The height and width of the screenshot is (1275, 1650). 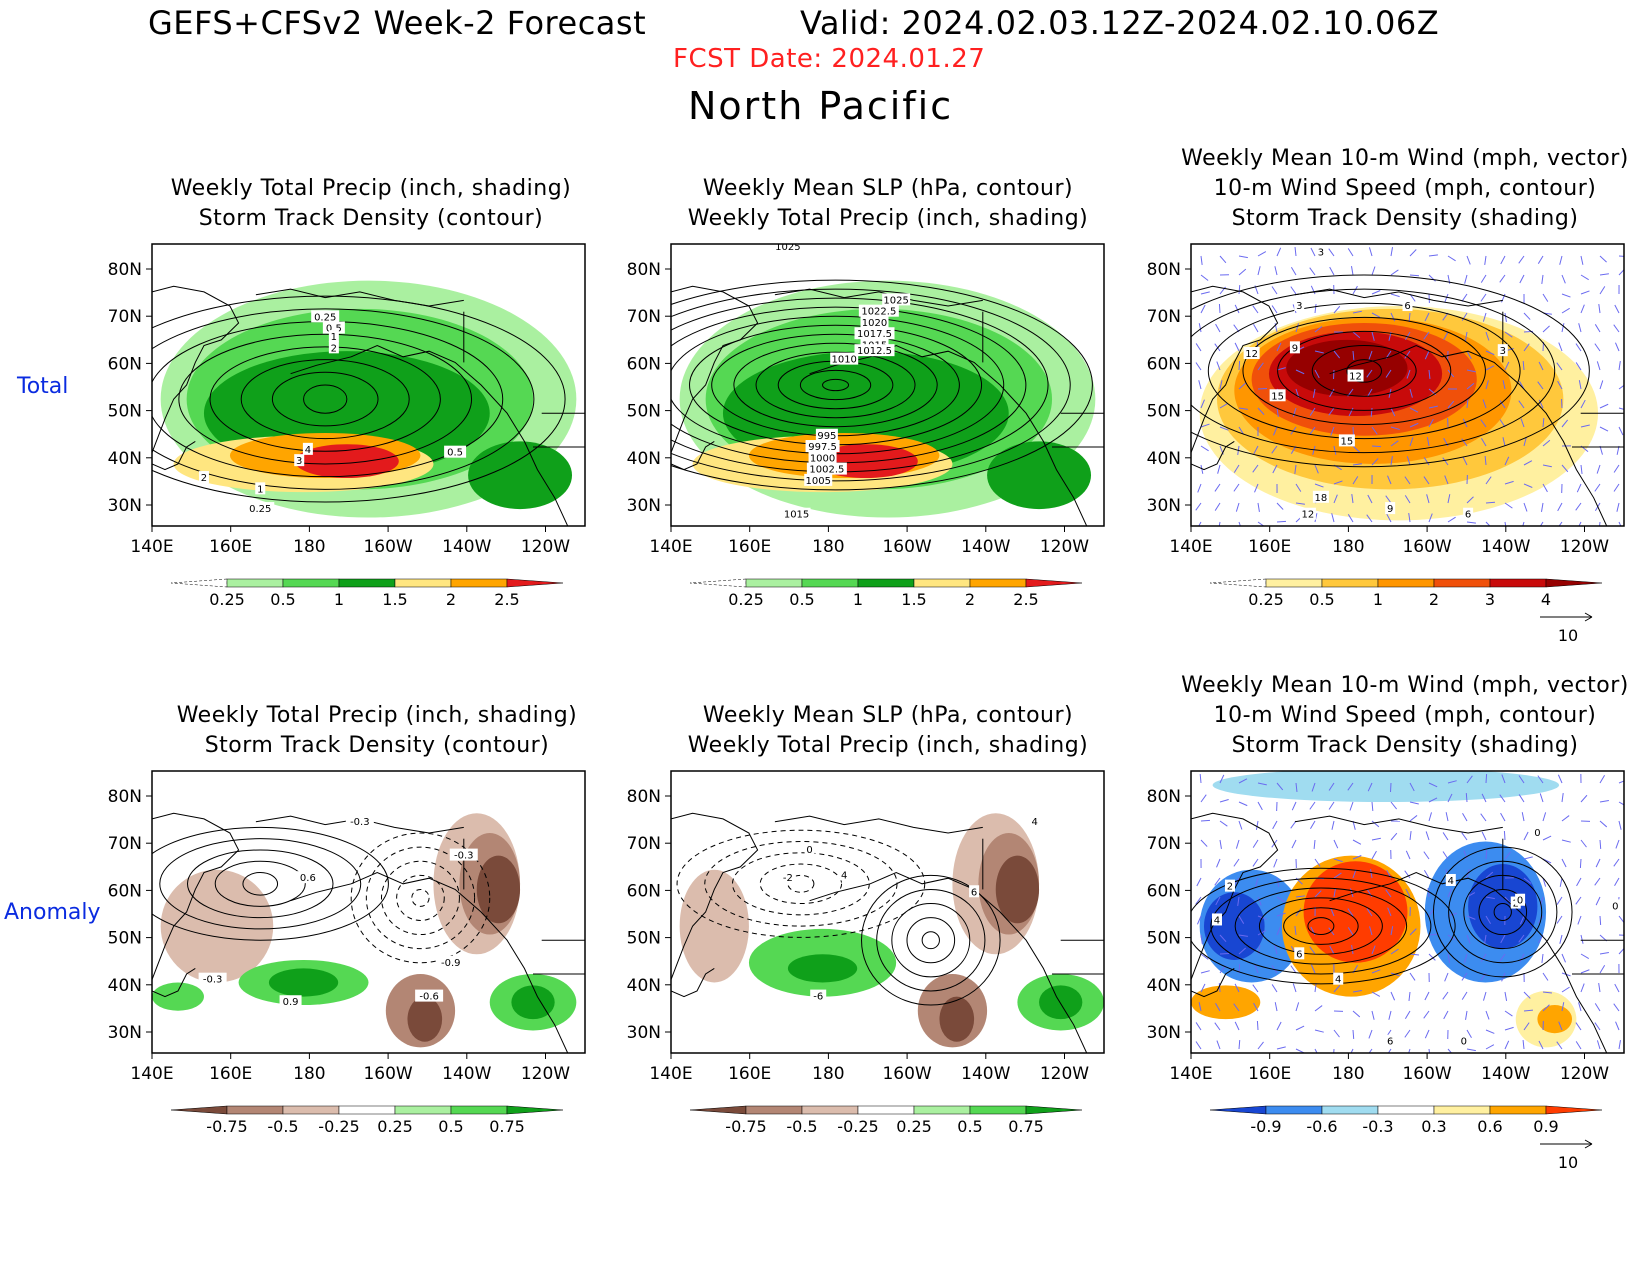 What do you see at coordinates (1348, 547) in the screenshot?
I see `lon-label: 180` at bounding box center [1348, 547].